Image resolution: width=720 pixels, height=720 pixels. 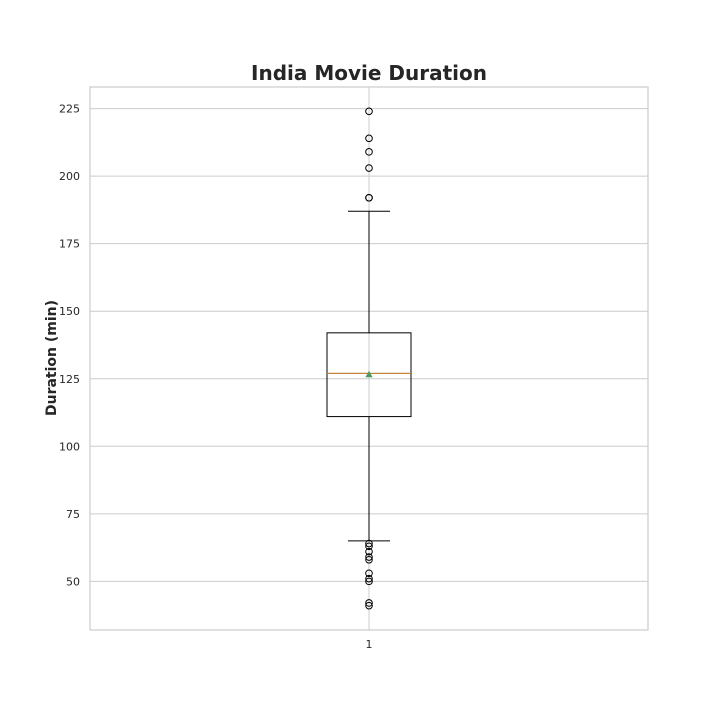 What do you see at coordinates (69, 446) in the screenshot?
I see `y-tick-label: 100` at bounding box center [69, 446].